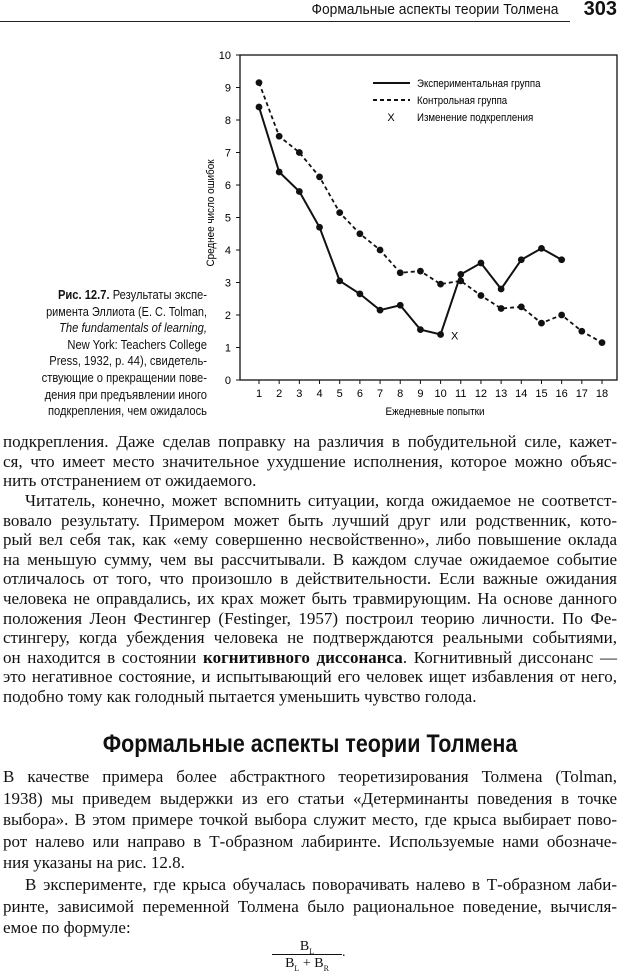  What do you see at coordinates (285, 21) in the screenshot?
I see `header-rule` at bounding box center [285, 21].